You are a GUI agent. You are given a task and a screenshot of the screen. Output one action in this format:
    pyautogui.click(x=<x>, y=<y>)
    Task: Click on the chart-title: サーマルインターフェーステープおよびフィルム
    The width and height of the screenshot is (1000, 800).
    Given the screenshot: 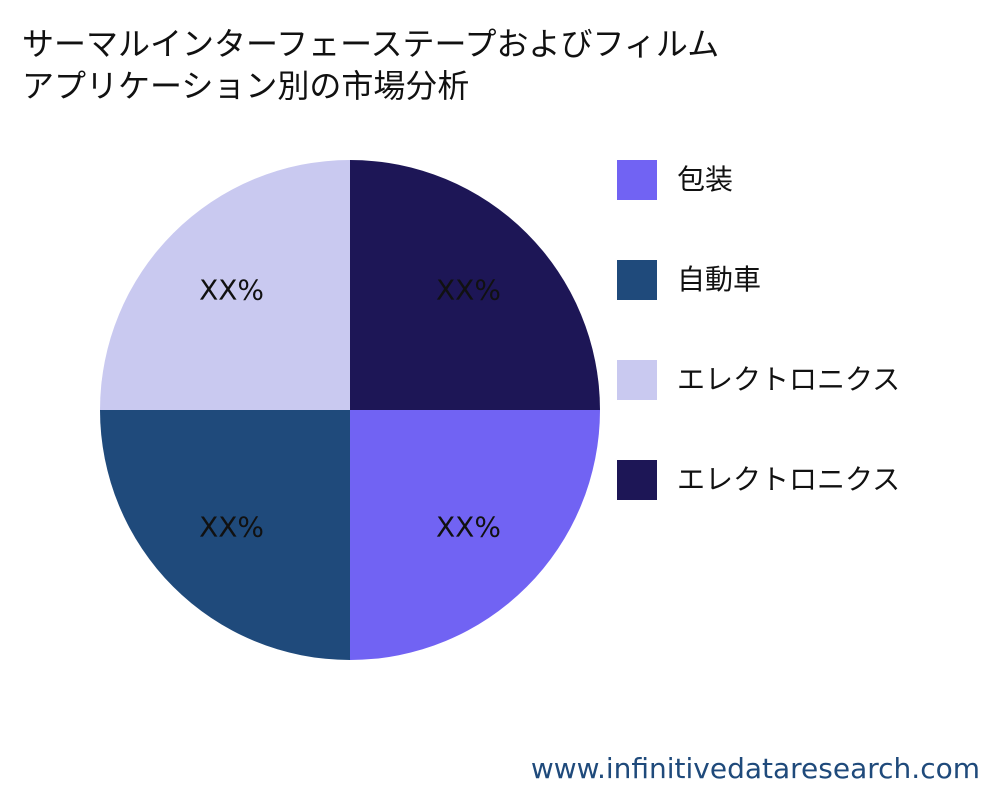 What is the action you would take?
    pyautogui.click(x=370, y=44)
    